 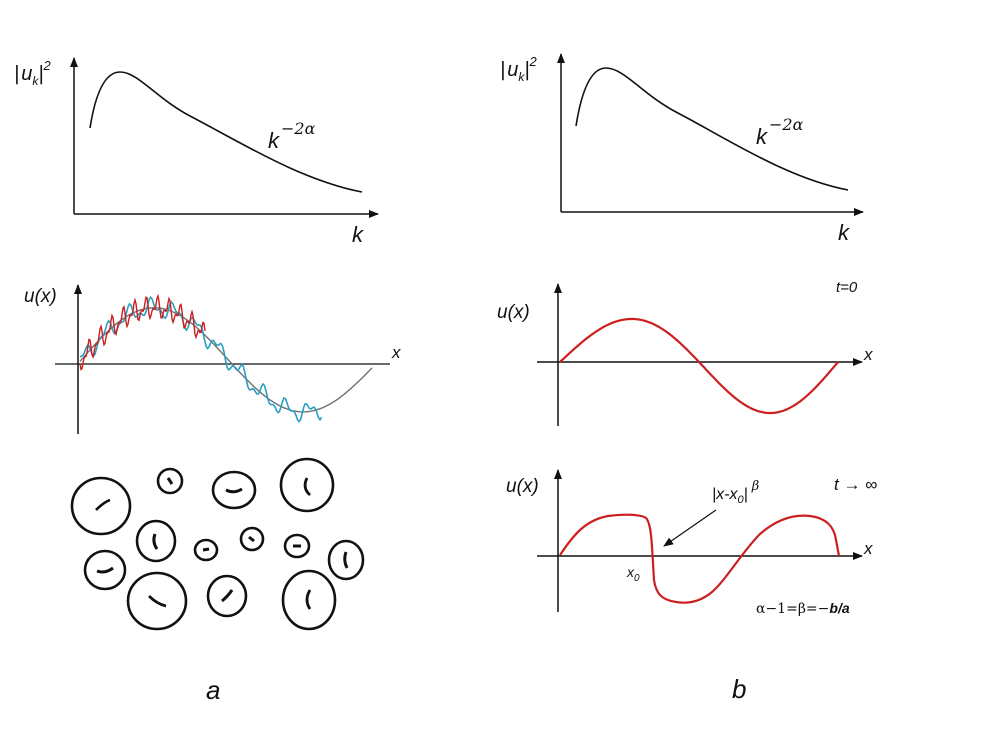 I want to click on x0-label: x0, so click(x=633, y=574).